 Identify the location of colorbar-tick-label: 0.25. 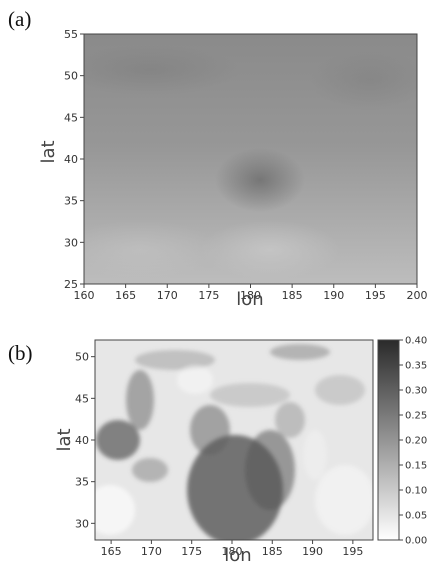
(416, 416).